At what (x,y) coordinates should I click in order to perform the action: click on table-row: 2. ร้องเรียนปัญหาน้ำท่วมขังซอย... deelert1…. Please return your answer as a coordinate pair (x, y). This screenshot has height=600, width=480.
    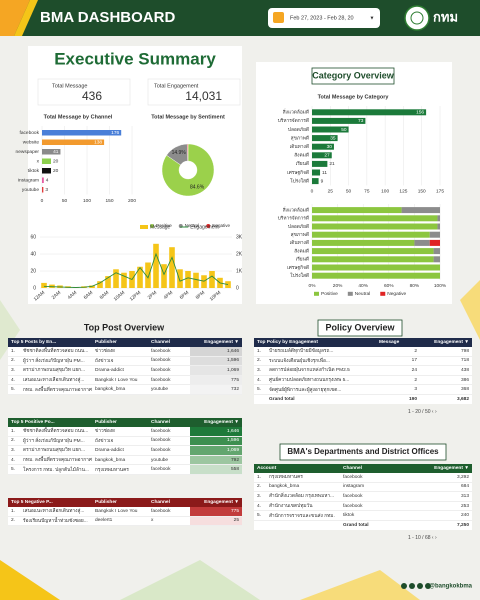
    Looking at the image, I should click on (125, 521).